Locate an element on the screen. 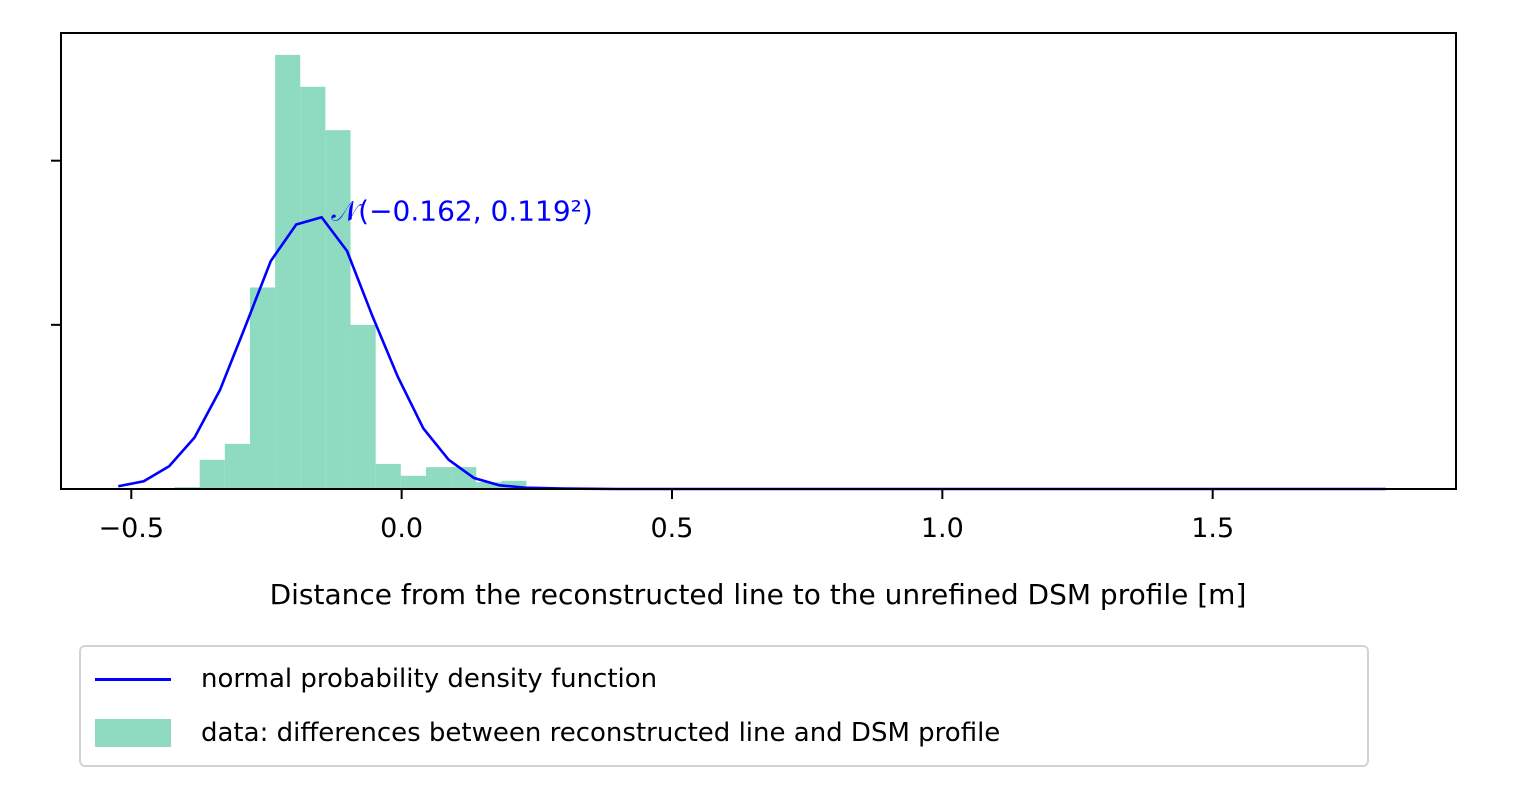  legend-label-pdf: normal probability density function is located at coordinates (429, 679).